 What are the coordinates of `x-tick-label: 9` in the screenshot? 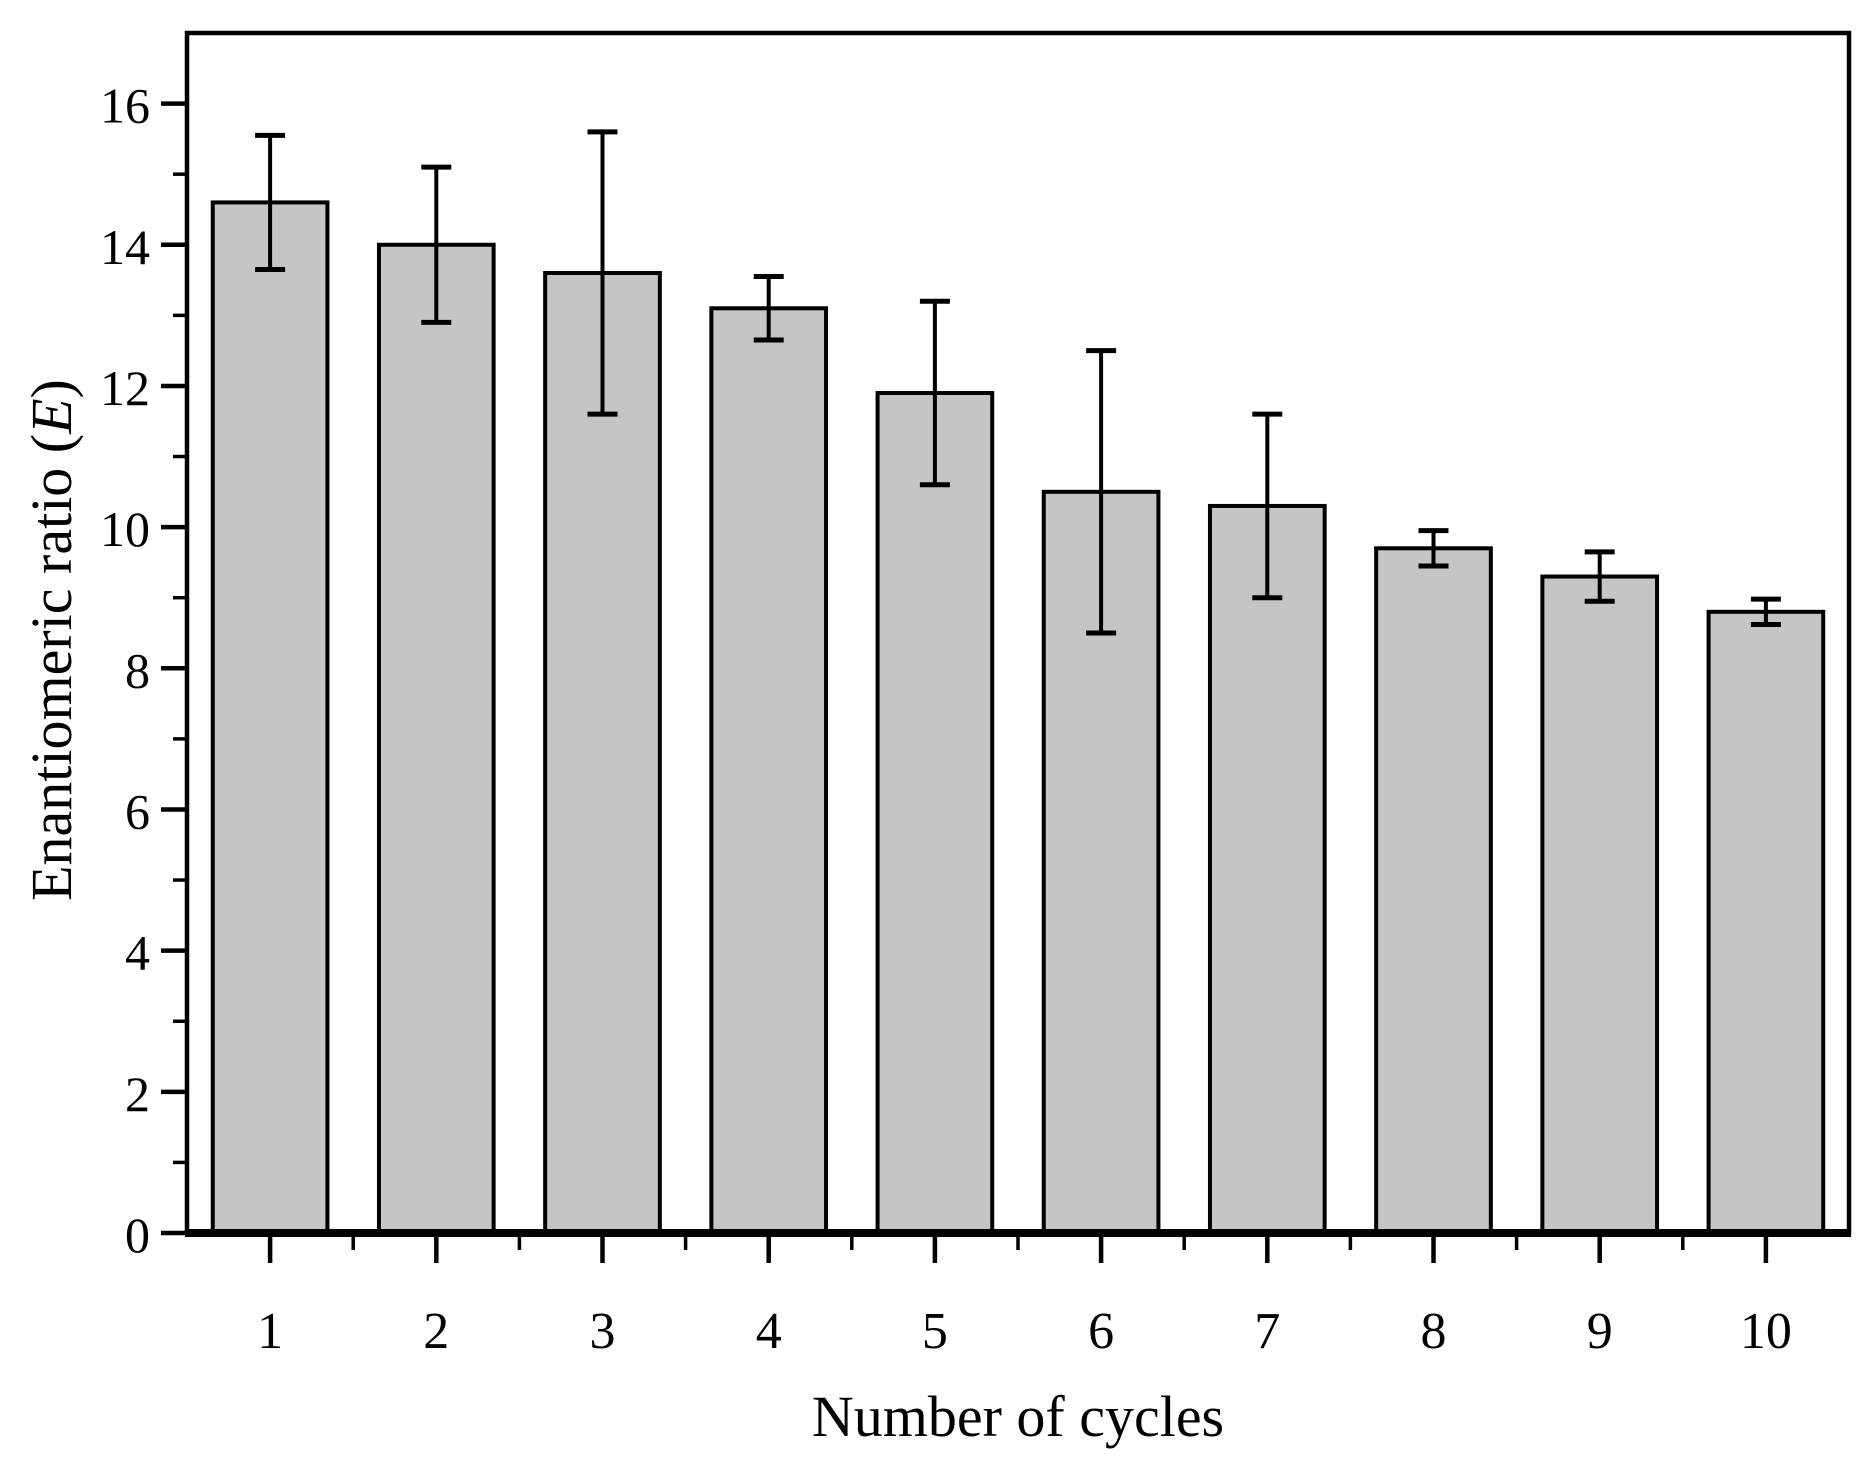 It's located at (1600, 1331).